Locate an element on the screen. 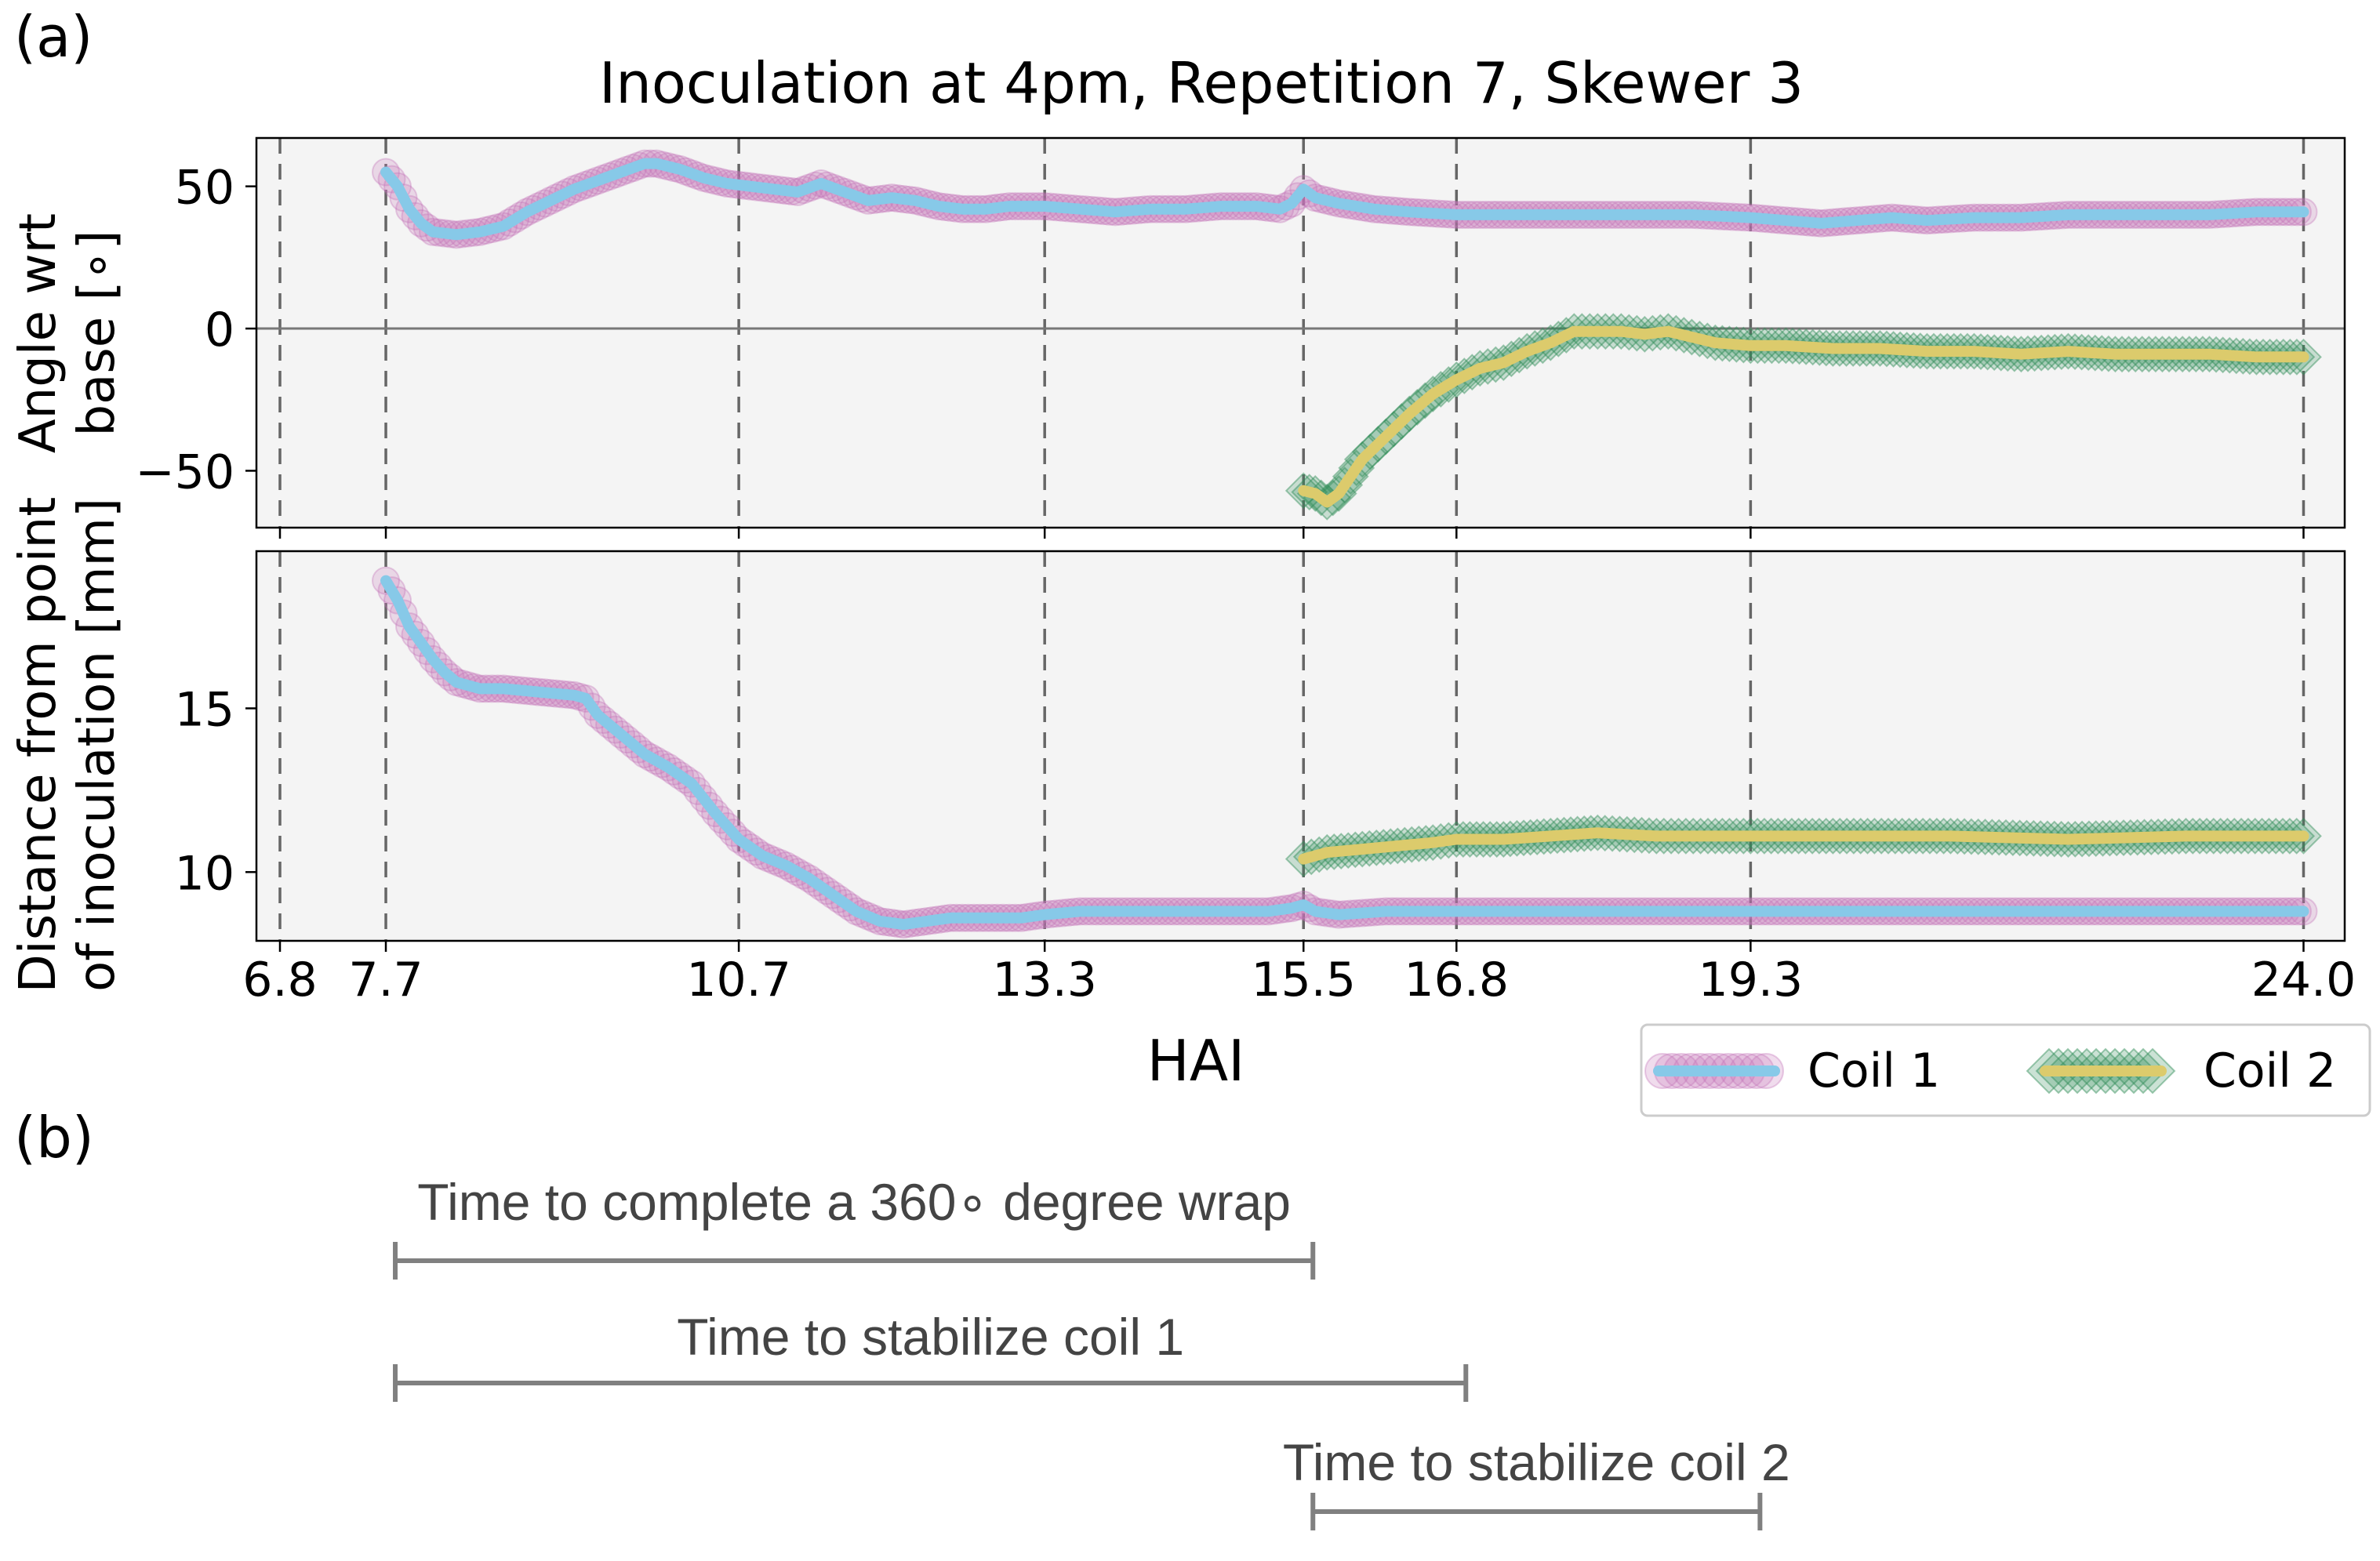 This screenshot has width=2380, height=1561. bottom-ylabel-line2: of inoculation [mm] is located at coordinates (97, 745).